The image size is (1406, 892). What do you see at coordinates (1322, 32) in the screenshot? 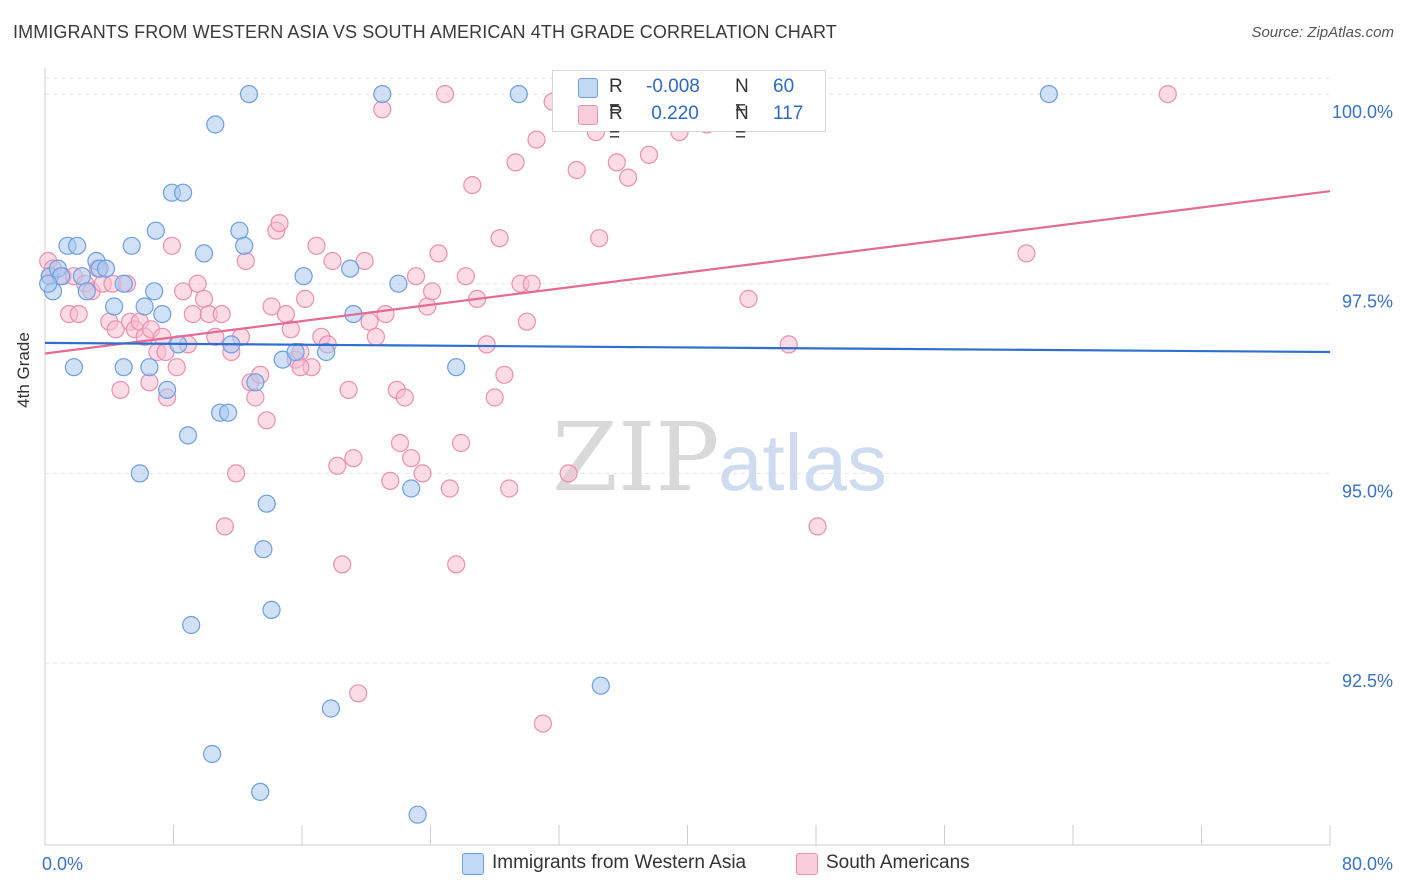
I see `source-label: Source: ZipAtlas.com` at bounding box center [1322, 32].